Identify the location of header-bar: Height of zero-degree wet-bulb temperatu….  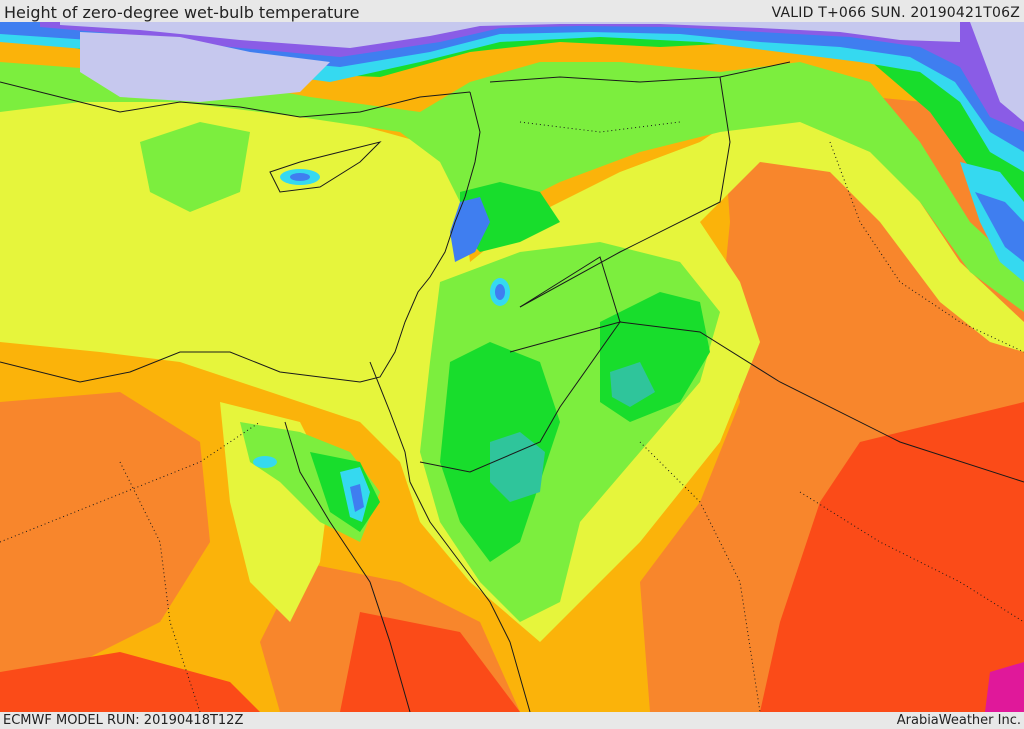
(512, 11).